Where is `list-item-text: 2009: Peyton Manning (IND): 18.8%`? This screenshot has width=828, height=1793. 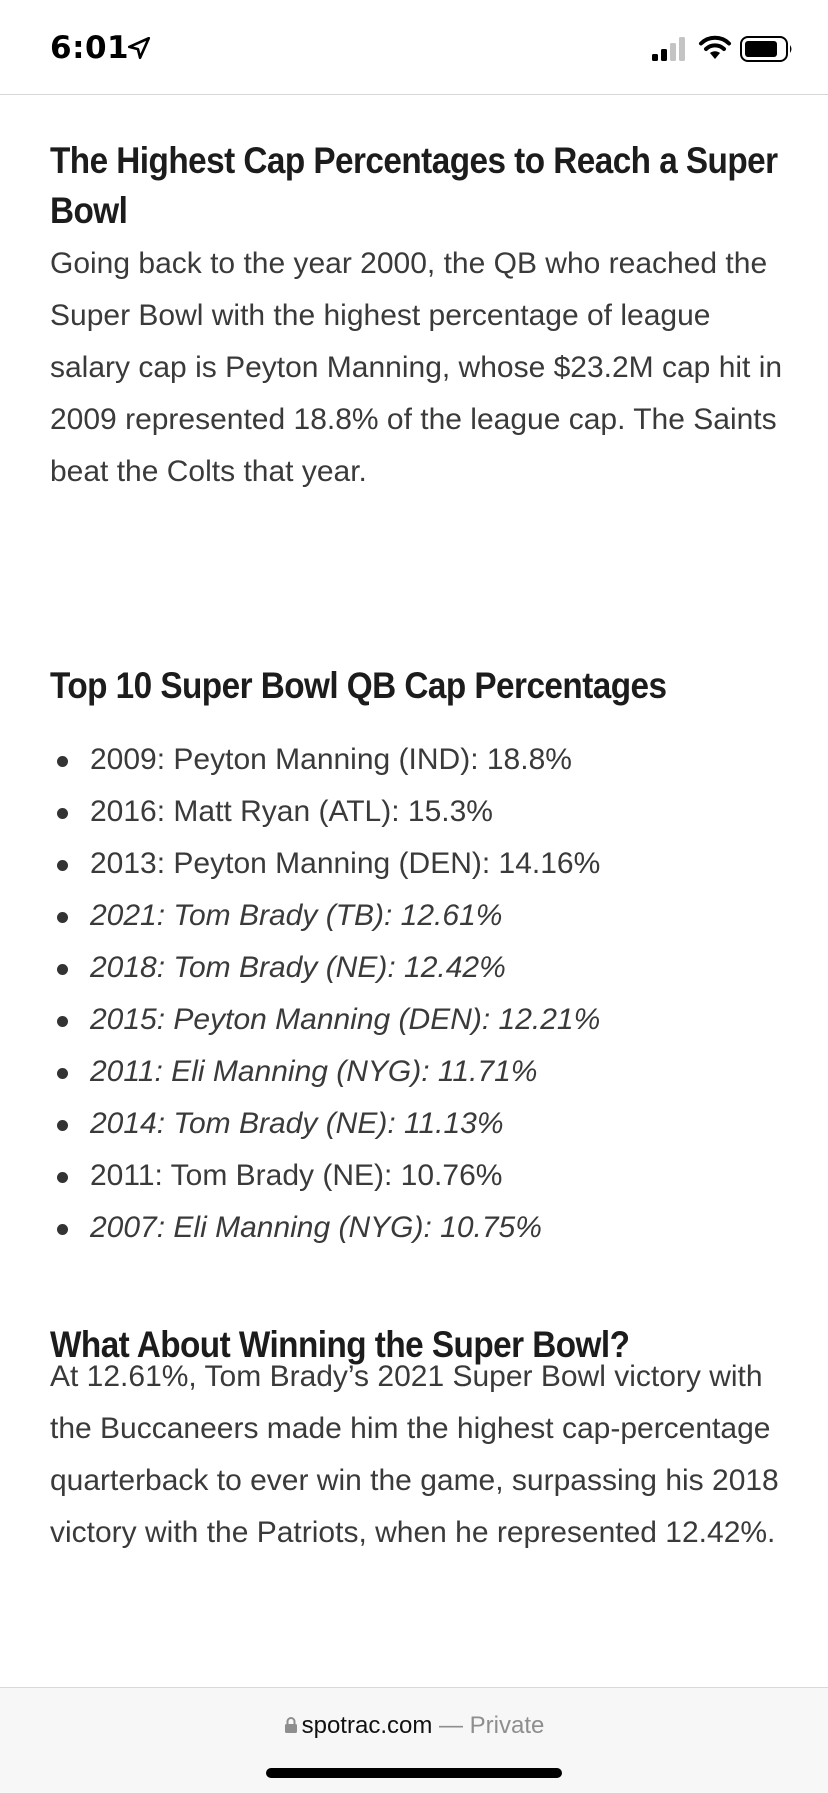 list-item-text: 2009: Peyton Manning (IND): 18.8% is located at coordinates (331, 759).